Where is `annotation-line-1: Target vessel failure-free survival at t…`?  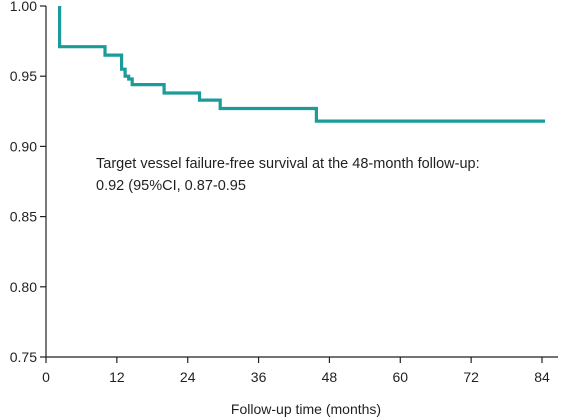
annotation-line-1: Target vessel failure-free survival at t… is located at coordinates (288, 164).